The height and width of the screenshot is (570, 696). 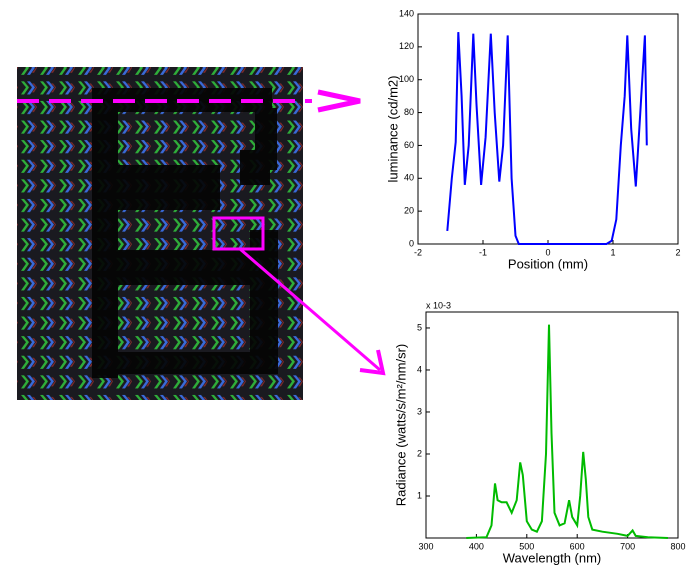 What do you see at coordinates (677, 546) in the screenshot?
I see `x-tick-label: 800` at bounding box center [677, 546].